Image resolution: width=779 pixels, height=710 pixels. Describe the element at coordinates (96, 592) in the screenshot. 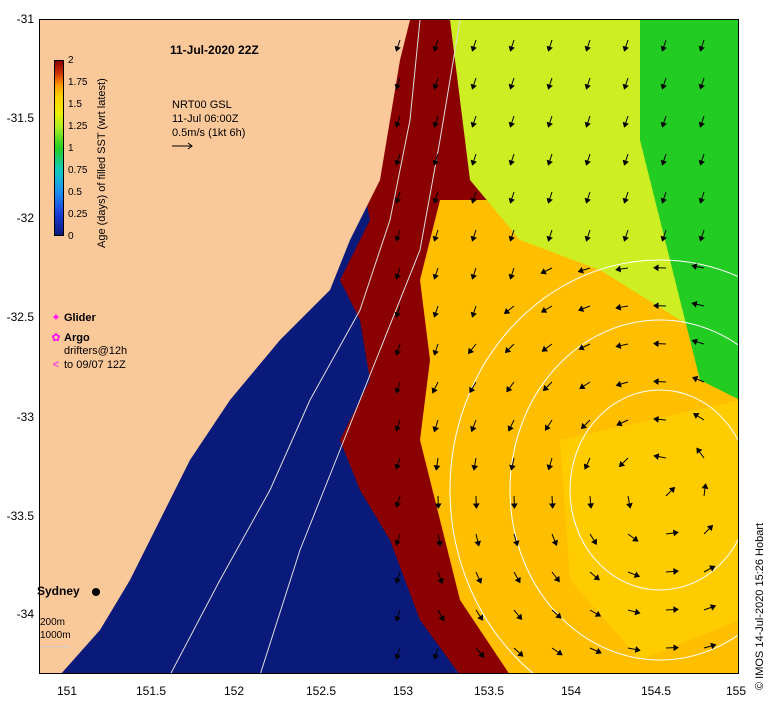

I see `sydney-marker-icon` at that location.